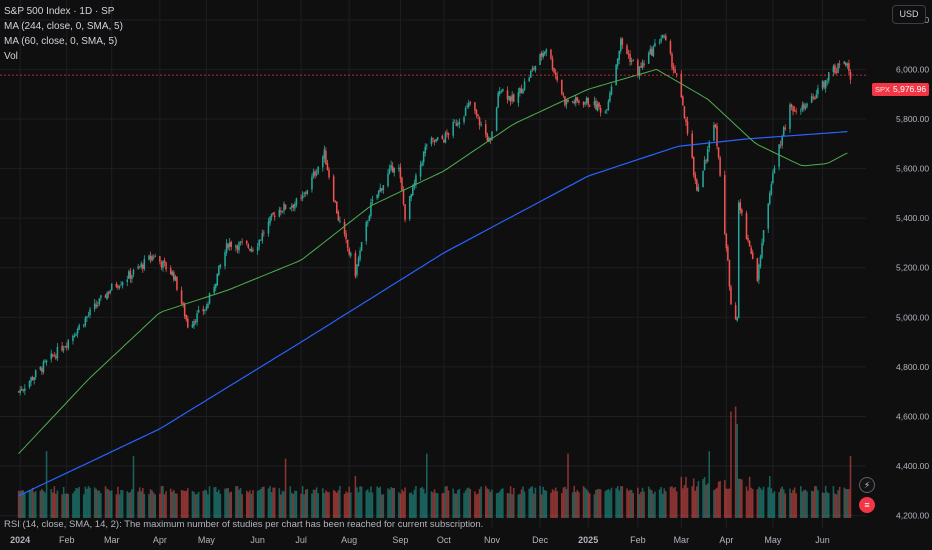  What do you see at coordinates (63, 26) in the screenshot?
I see `ma-long-legend: MA (244, close, 0, SMA, 5)` at bounding box center [63, 26].